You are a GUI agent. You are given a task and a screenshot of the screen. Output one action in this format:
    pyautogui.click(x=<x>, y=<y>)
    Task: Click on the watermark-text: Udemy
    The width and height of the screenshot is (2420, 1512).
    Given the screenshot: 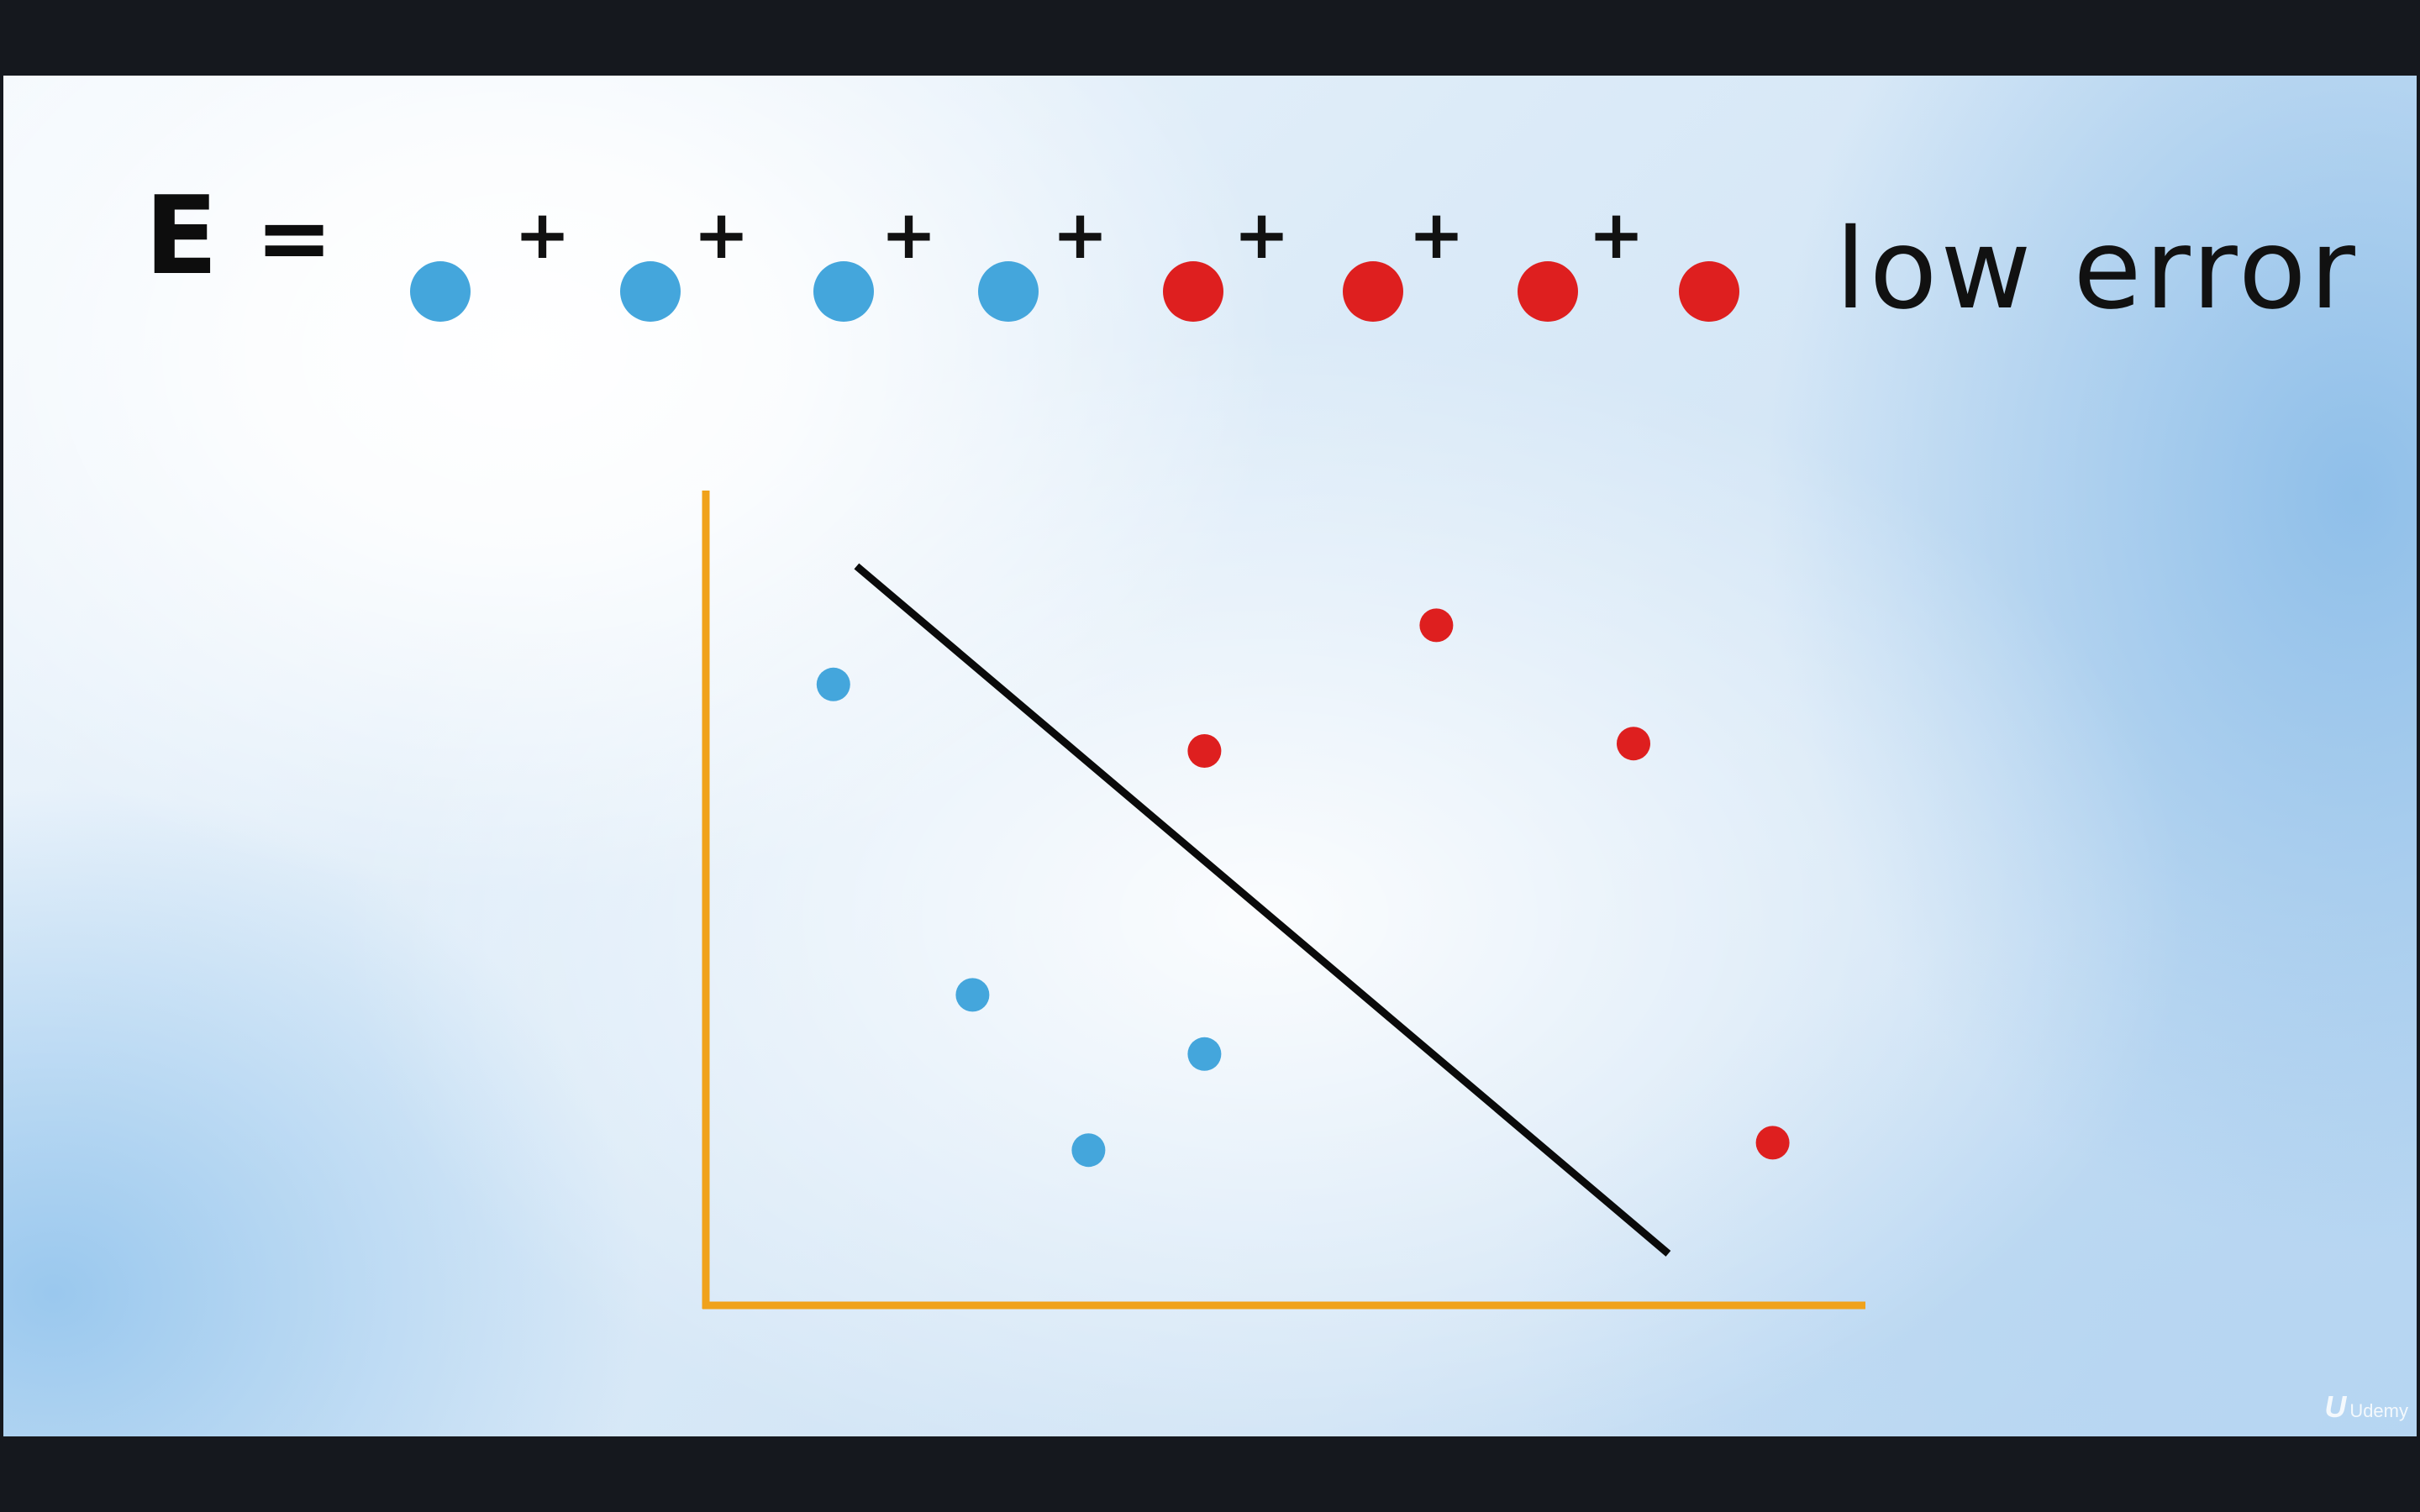 What is the action you would take?
    pyautogui.click(x=2378, y=1410)
    